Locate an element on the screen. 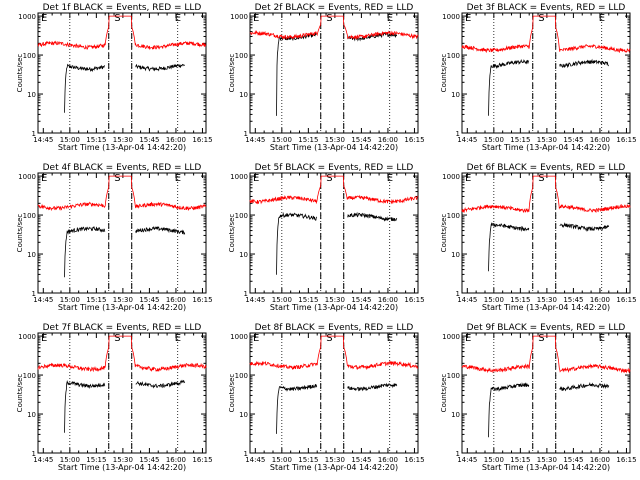  panel-title: Det 3f BLACK = Events, RED = LLD is located at coordinates (546, 8).